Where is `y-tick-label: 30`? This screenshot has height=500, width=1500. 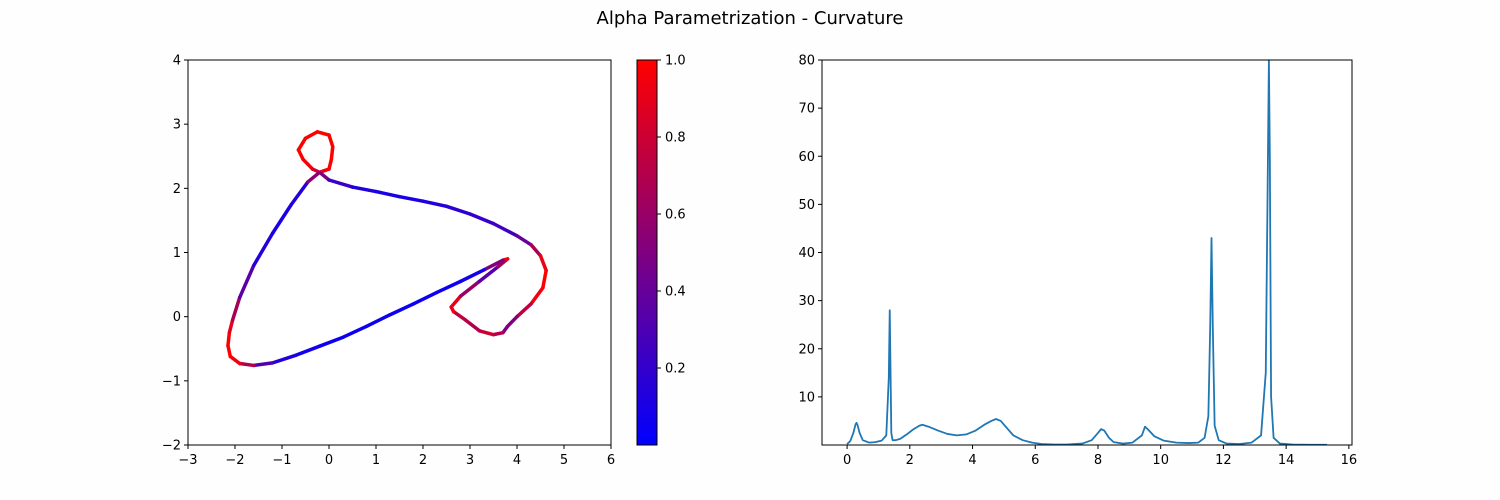 y-tick-label: 30 is located at coordinates (806, 301).